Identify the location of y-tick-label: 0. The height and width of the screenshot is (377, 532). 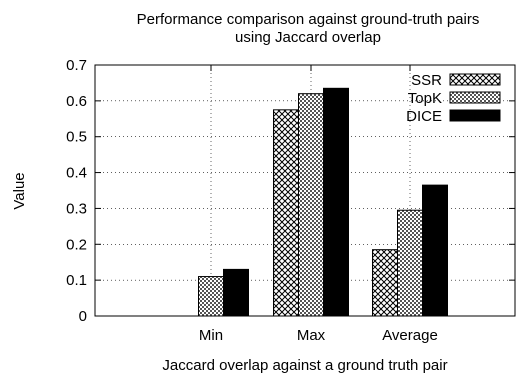
(83, 316).